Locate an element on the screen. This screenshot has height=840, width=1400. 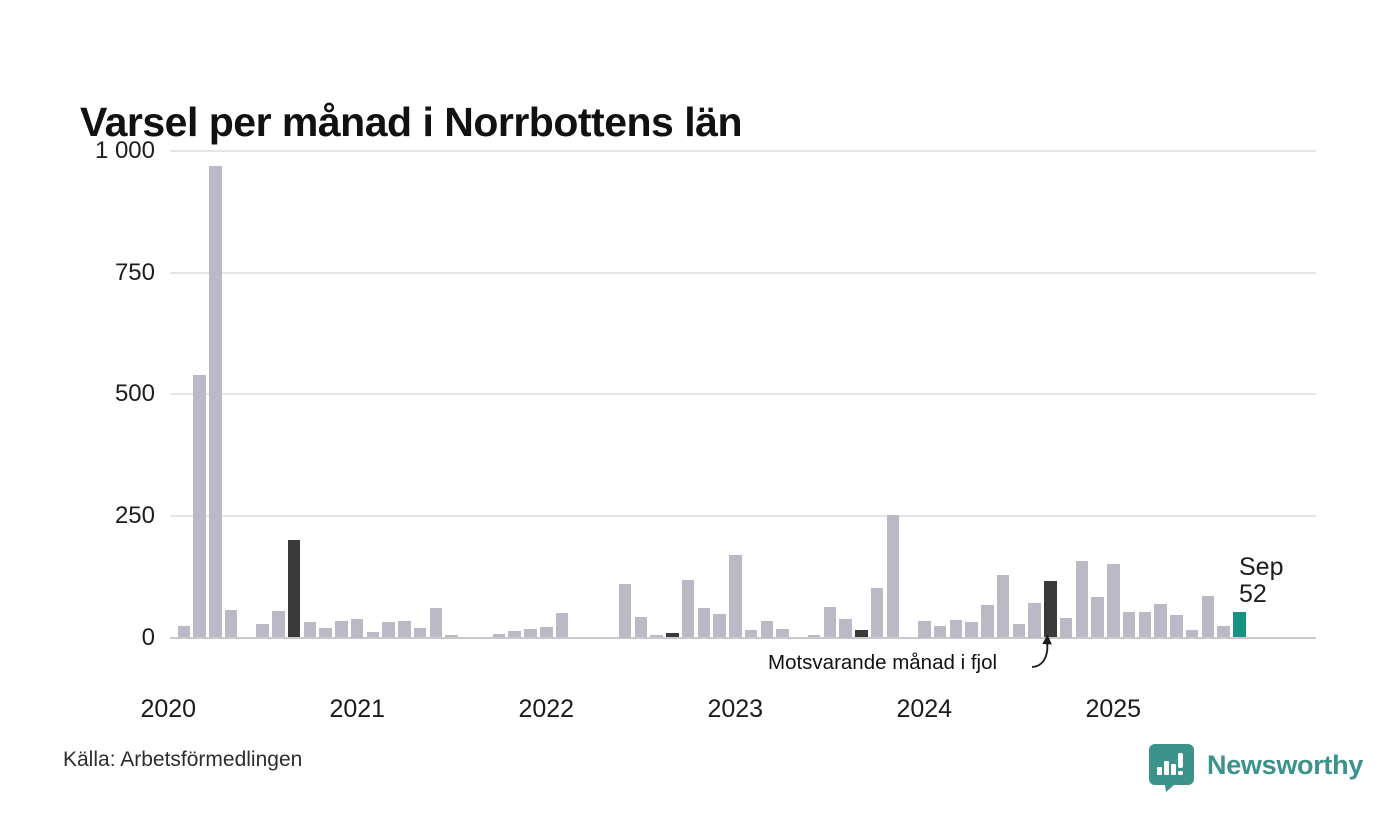
current-month-value: 52 is located at coordinates (1253, 594).